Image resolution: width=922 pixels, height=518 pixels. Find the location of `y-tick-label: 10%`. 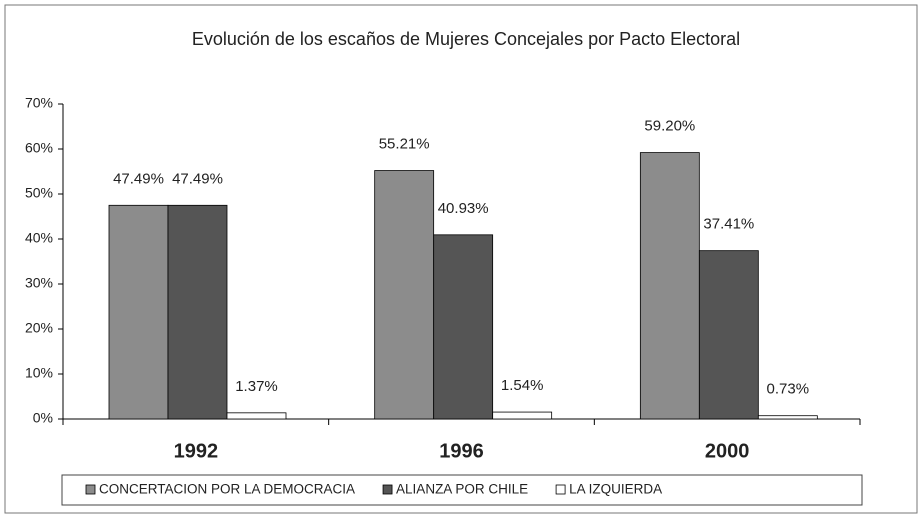

y-tick-label: 10% is located at coordinates (39, 373).